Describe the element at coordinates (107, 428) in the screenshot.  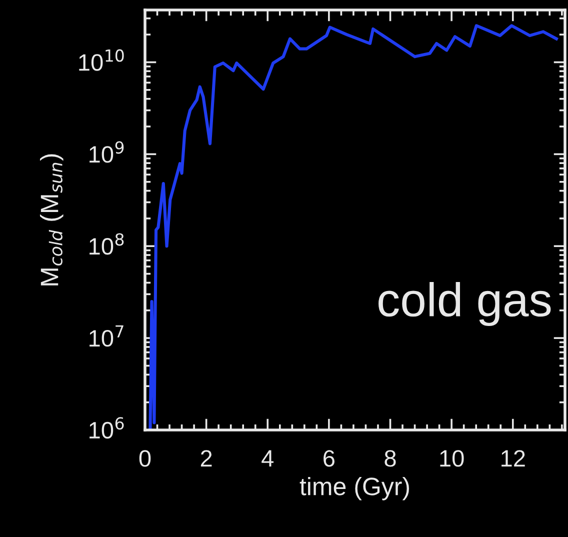
I see `y-tick-label: 10$^{6}$` at that location.